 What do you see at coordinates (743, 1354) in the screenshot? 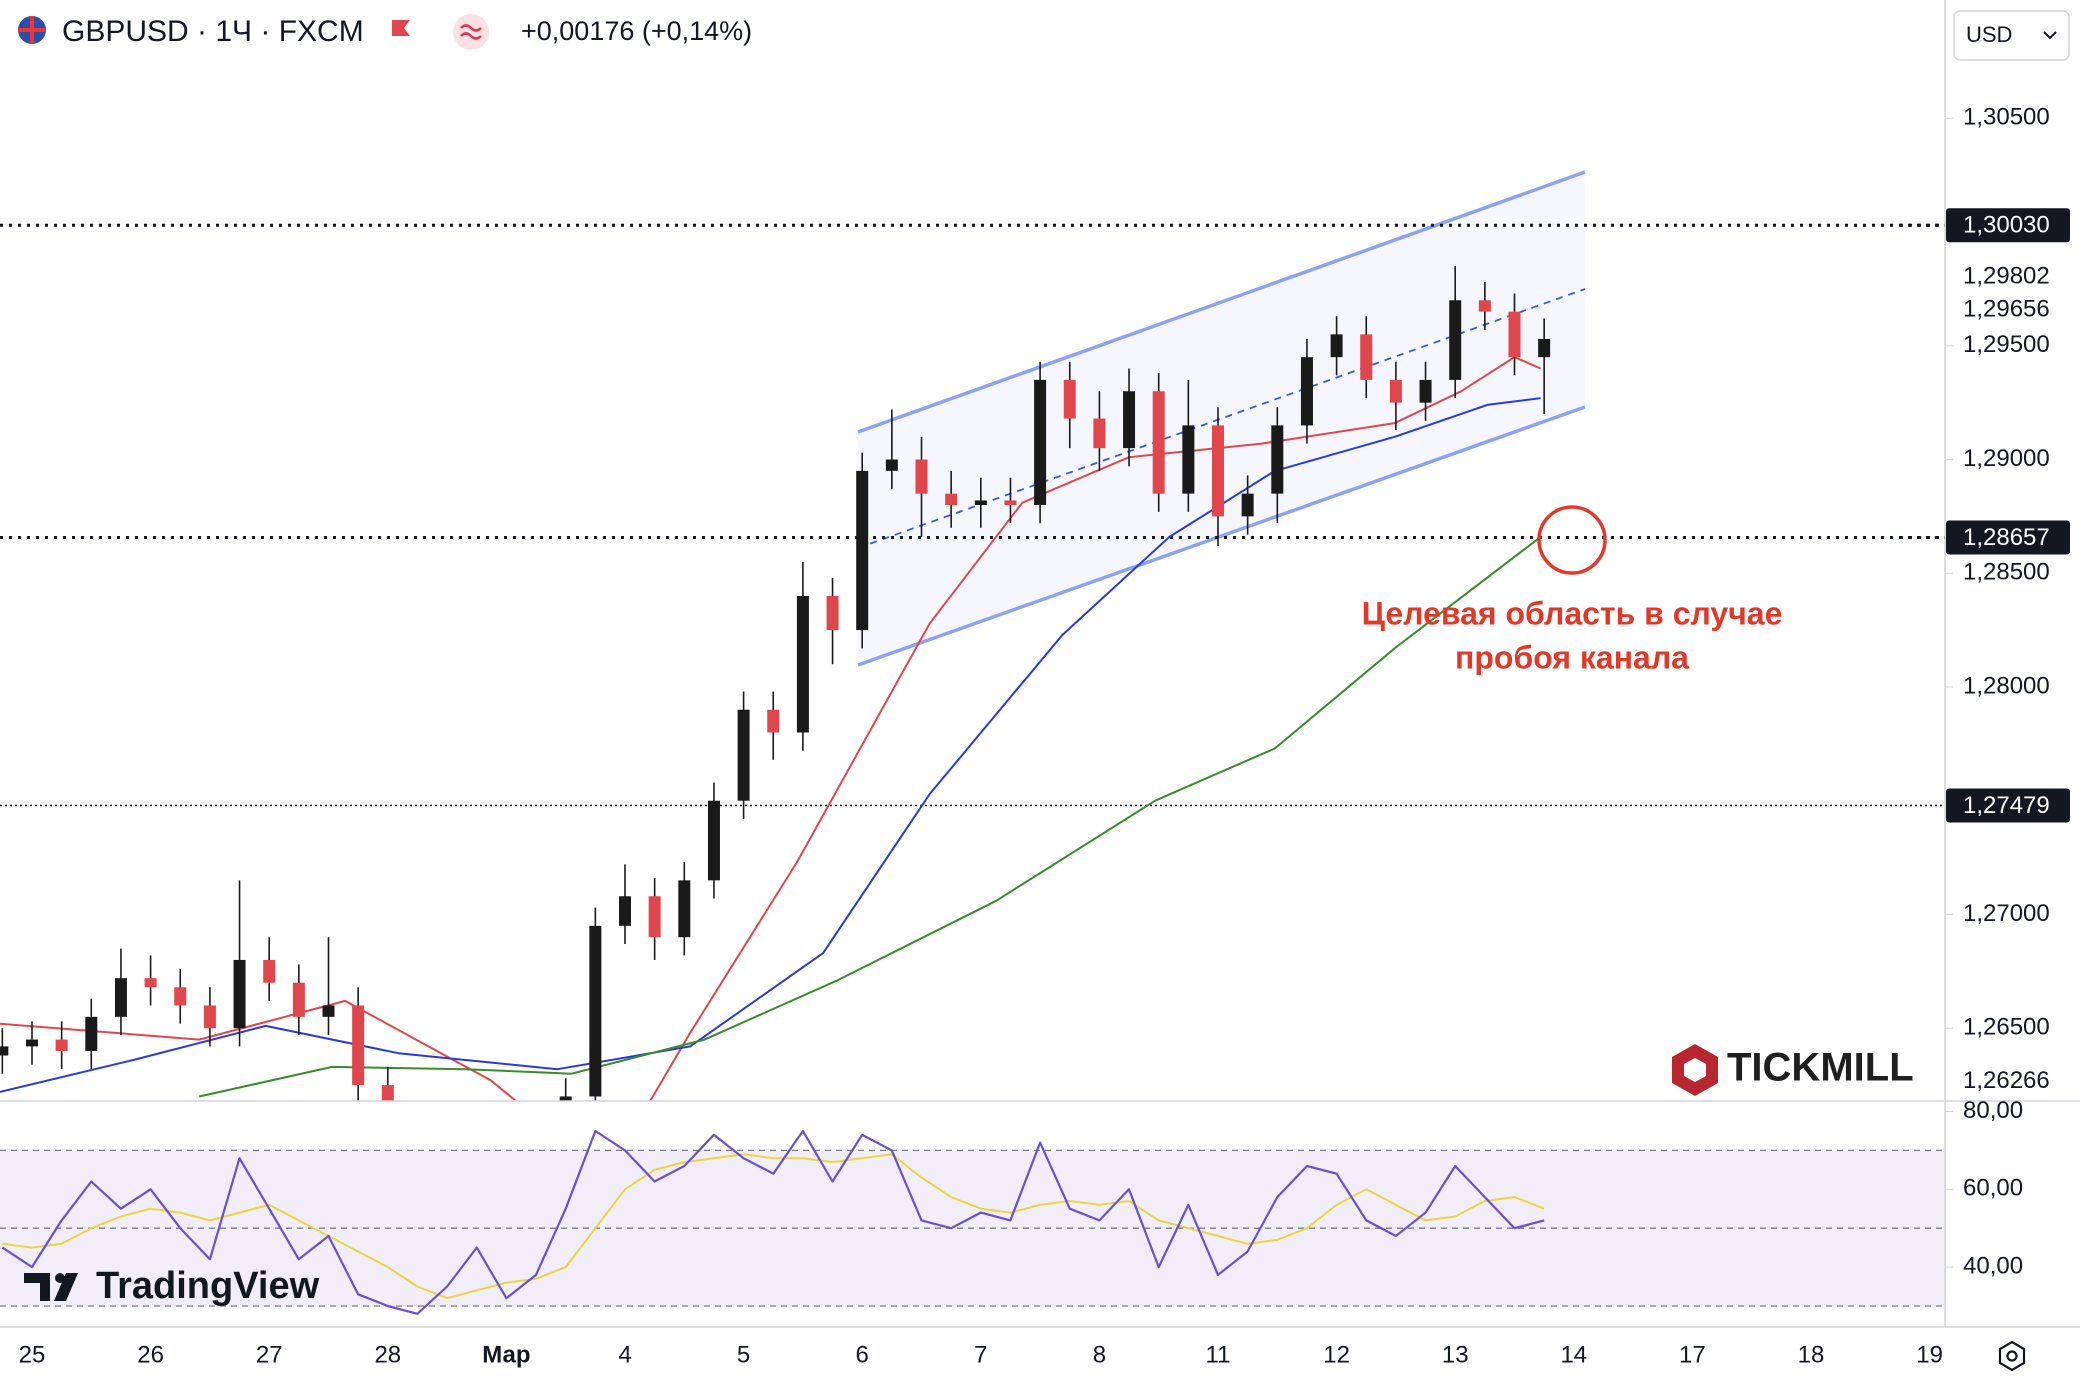
I see `x-tick-label: 5` at bounding box center [743, 1354].